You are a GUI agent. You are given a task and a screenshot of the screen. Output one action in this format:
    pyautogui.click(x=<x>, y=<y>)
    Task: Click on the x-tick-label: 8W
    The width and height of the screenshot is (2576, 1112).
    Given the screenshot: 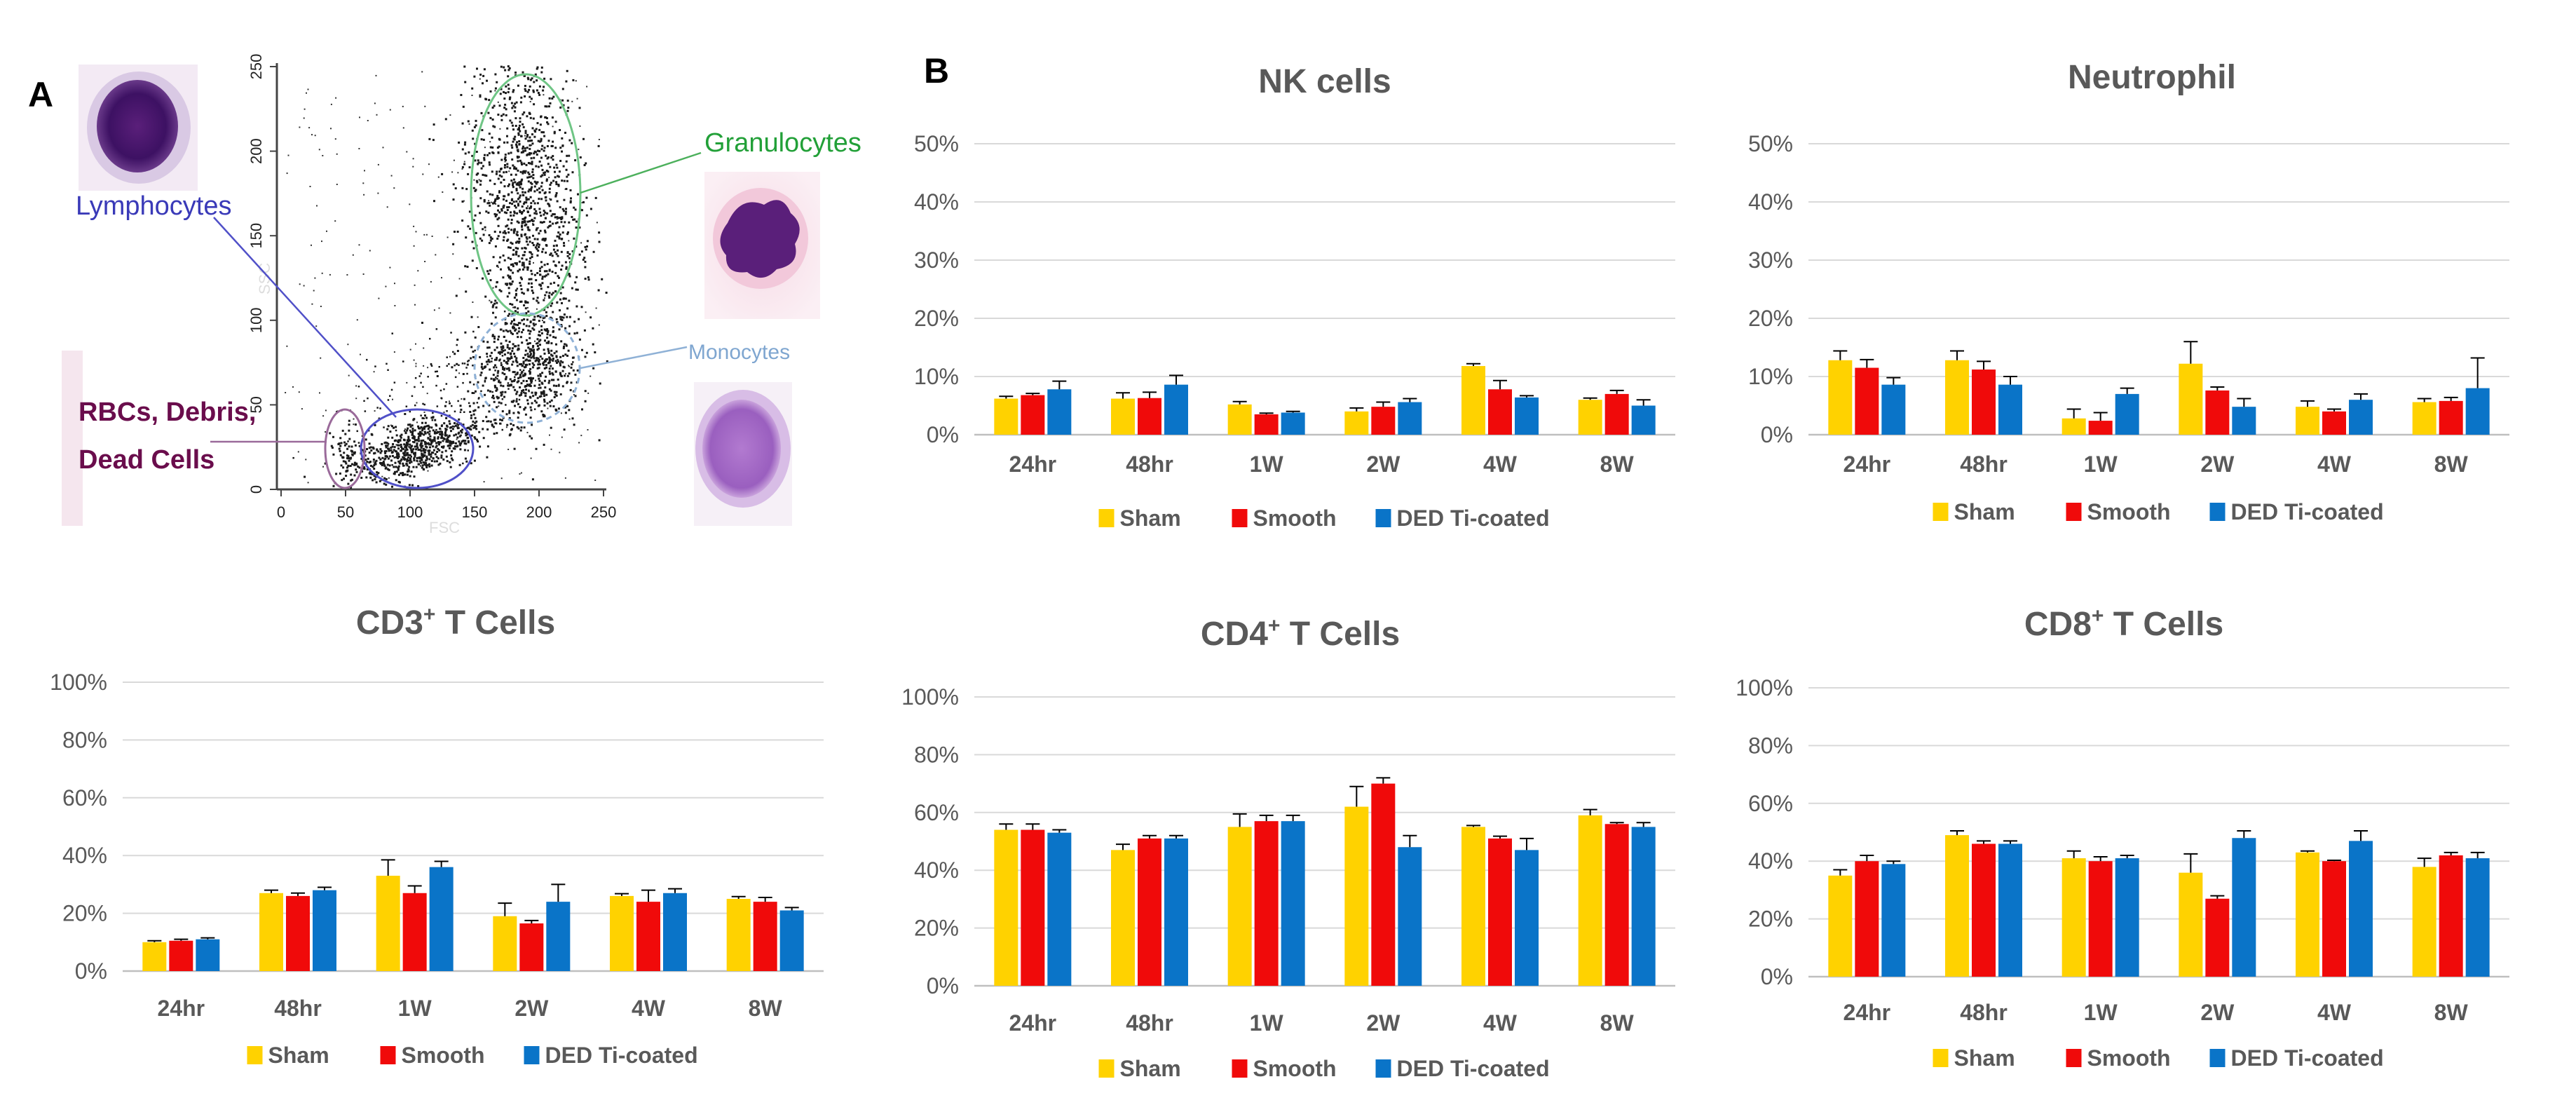 What is the action you would take?
    pyautogui.click(x=2451, y=465)
    